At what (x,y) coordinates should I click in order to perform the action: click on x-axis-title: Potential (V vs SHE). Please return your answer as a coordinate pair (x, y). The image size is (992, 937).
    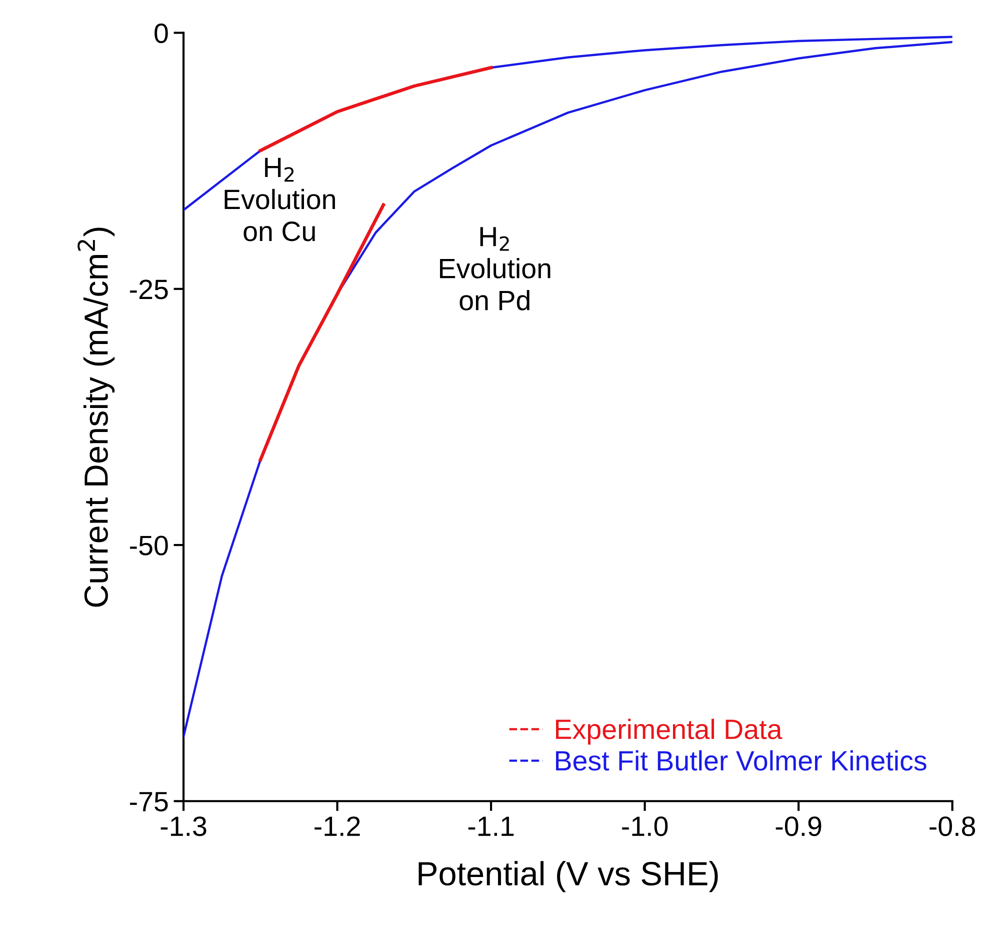
    Looking at the image, I should click on (568, 876).